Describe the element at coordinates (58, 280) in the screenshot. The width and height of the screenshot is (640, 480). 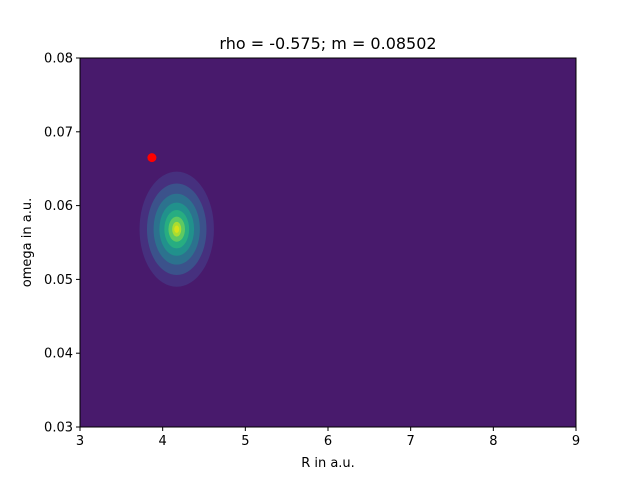
I see `y-tick-label: 0.05` at that location.